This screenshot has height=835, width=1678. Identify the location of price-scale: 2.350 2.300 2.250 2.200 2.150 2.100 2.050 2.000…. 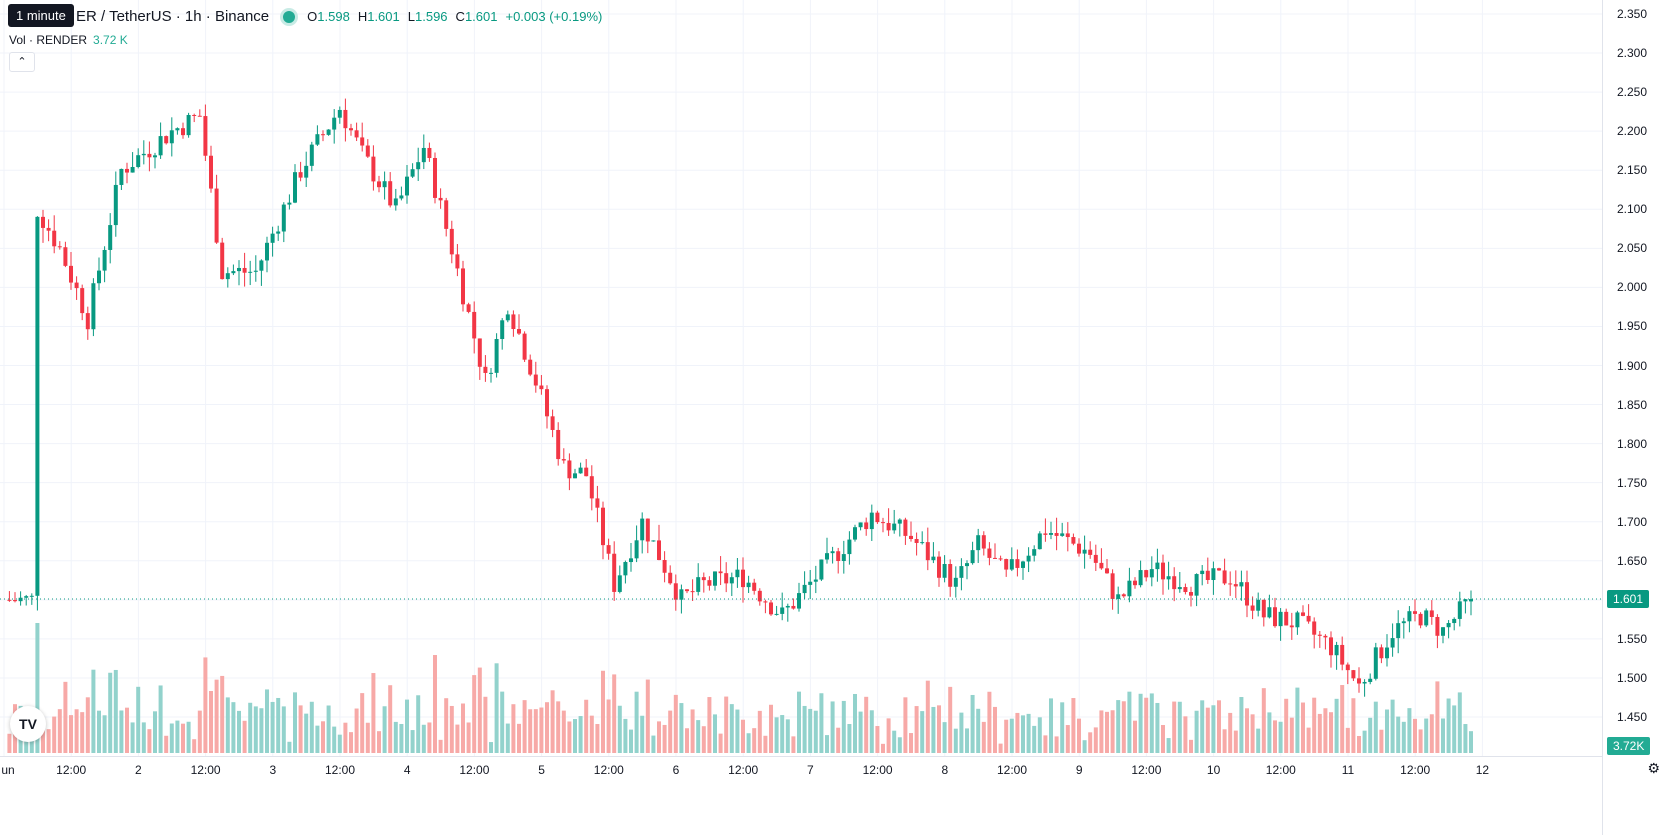
(1640, 417).